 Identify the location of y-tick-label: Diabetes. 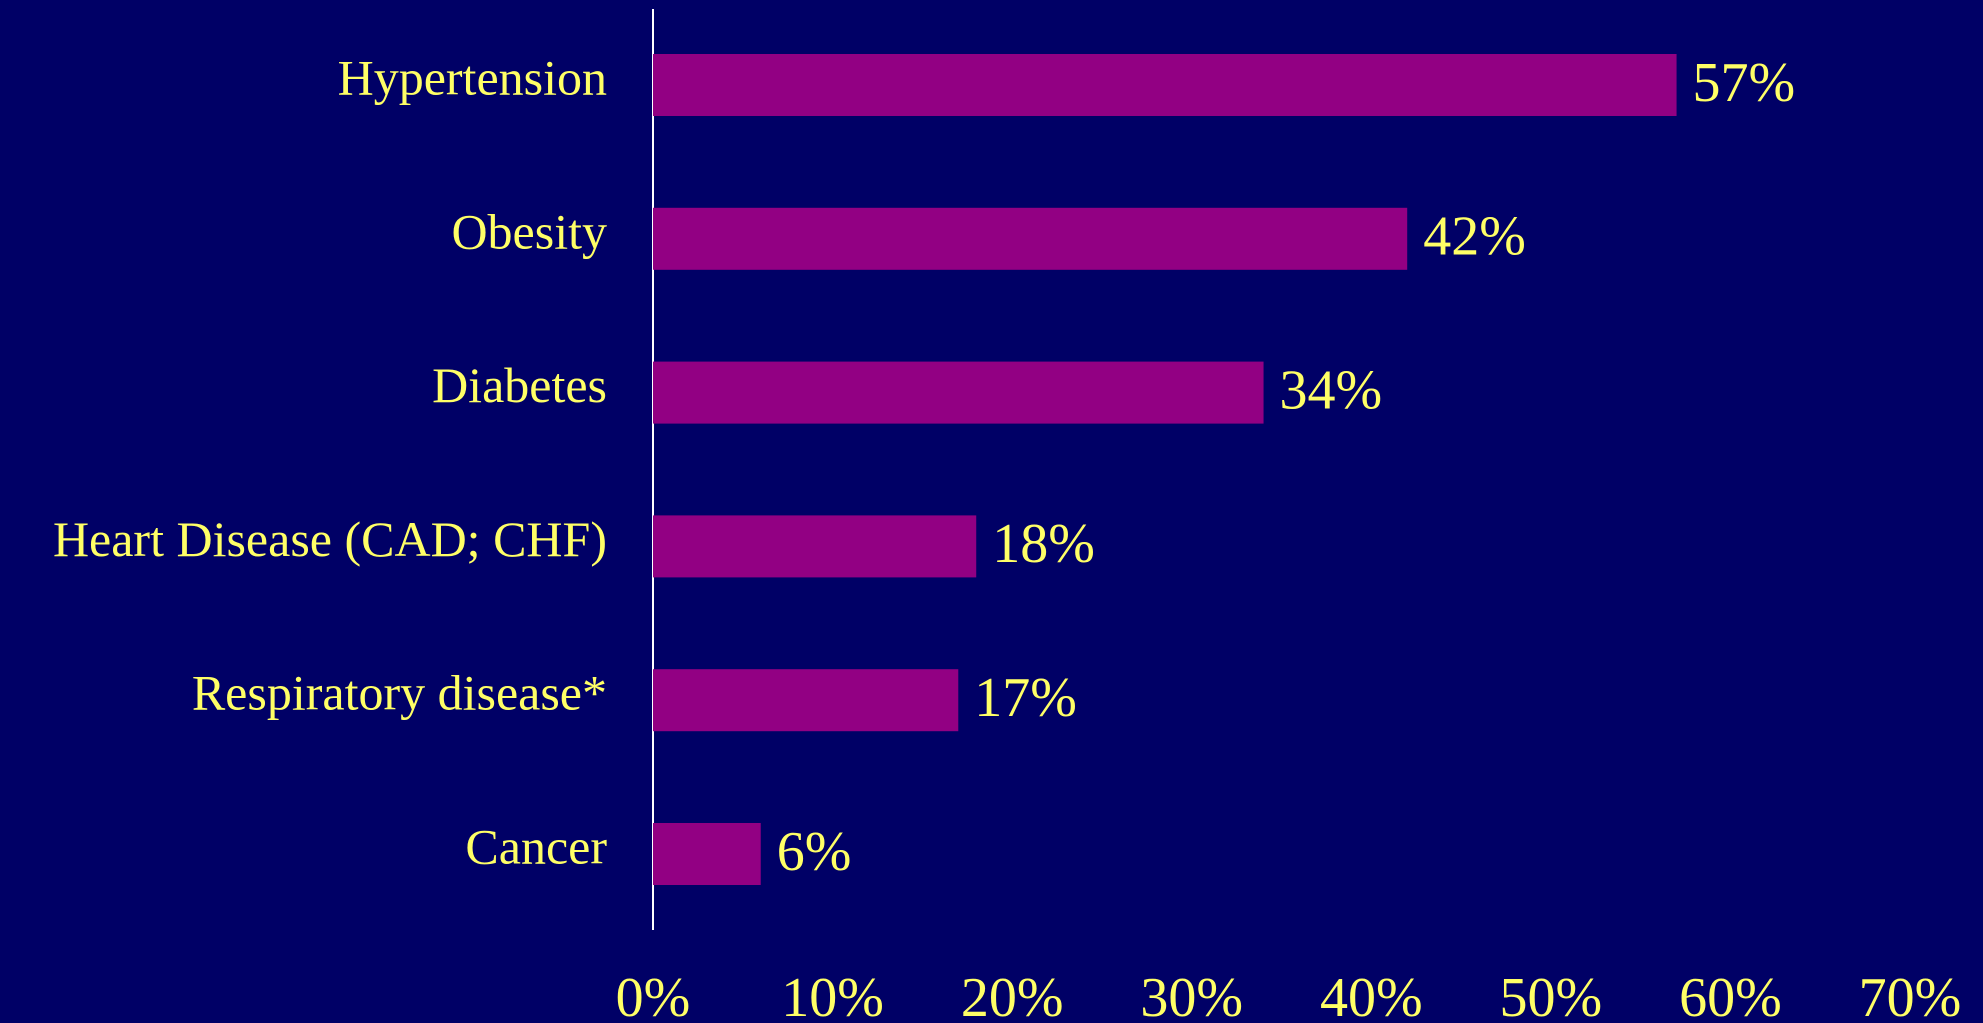
(519, 385).